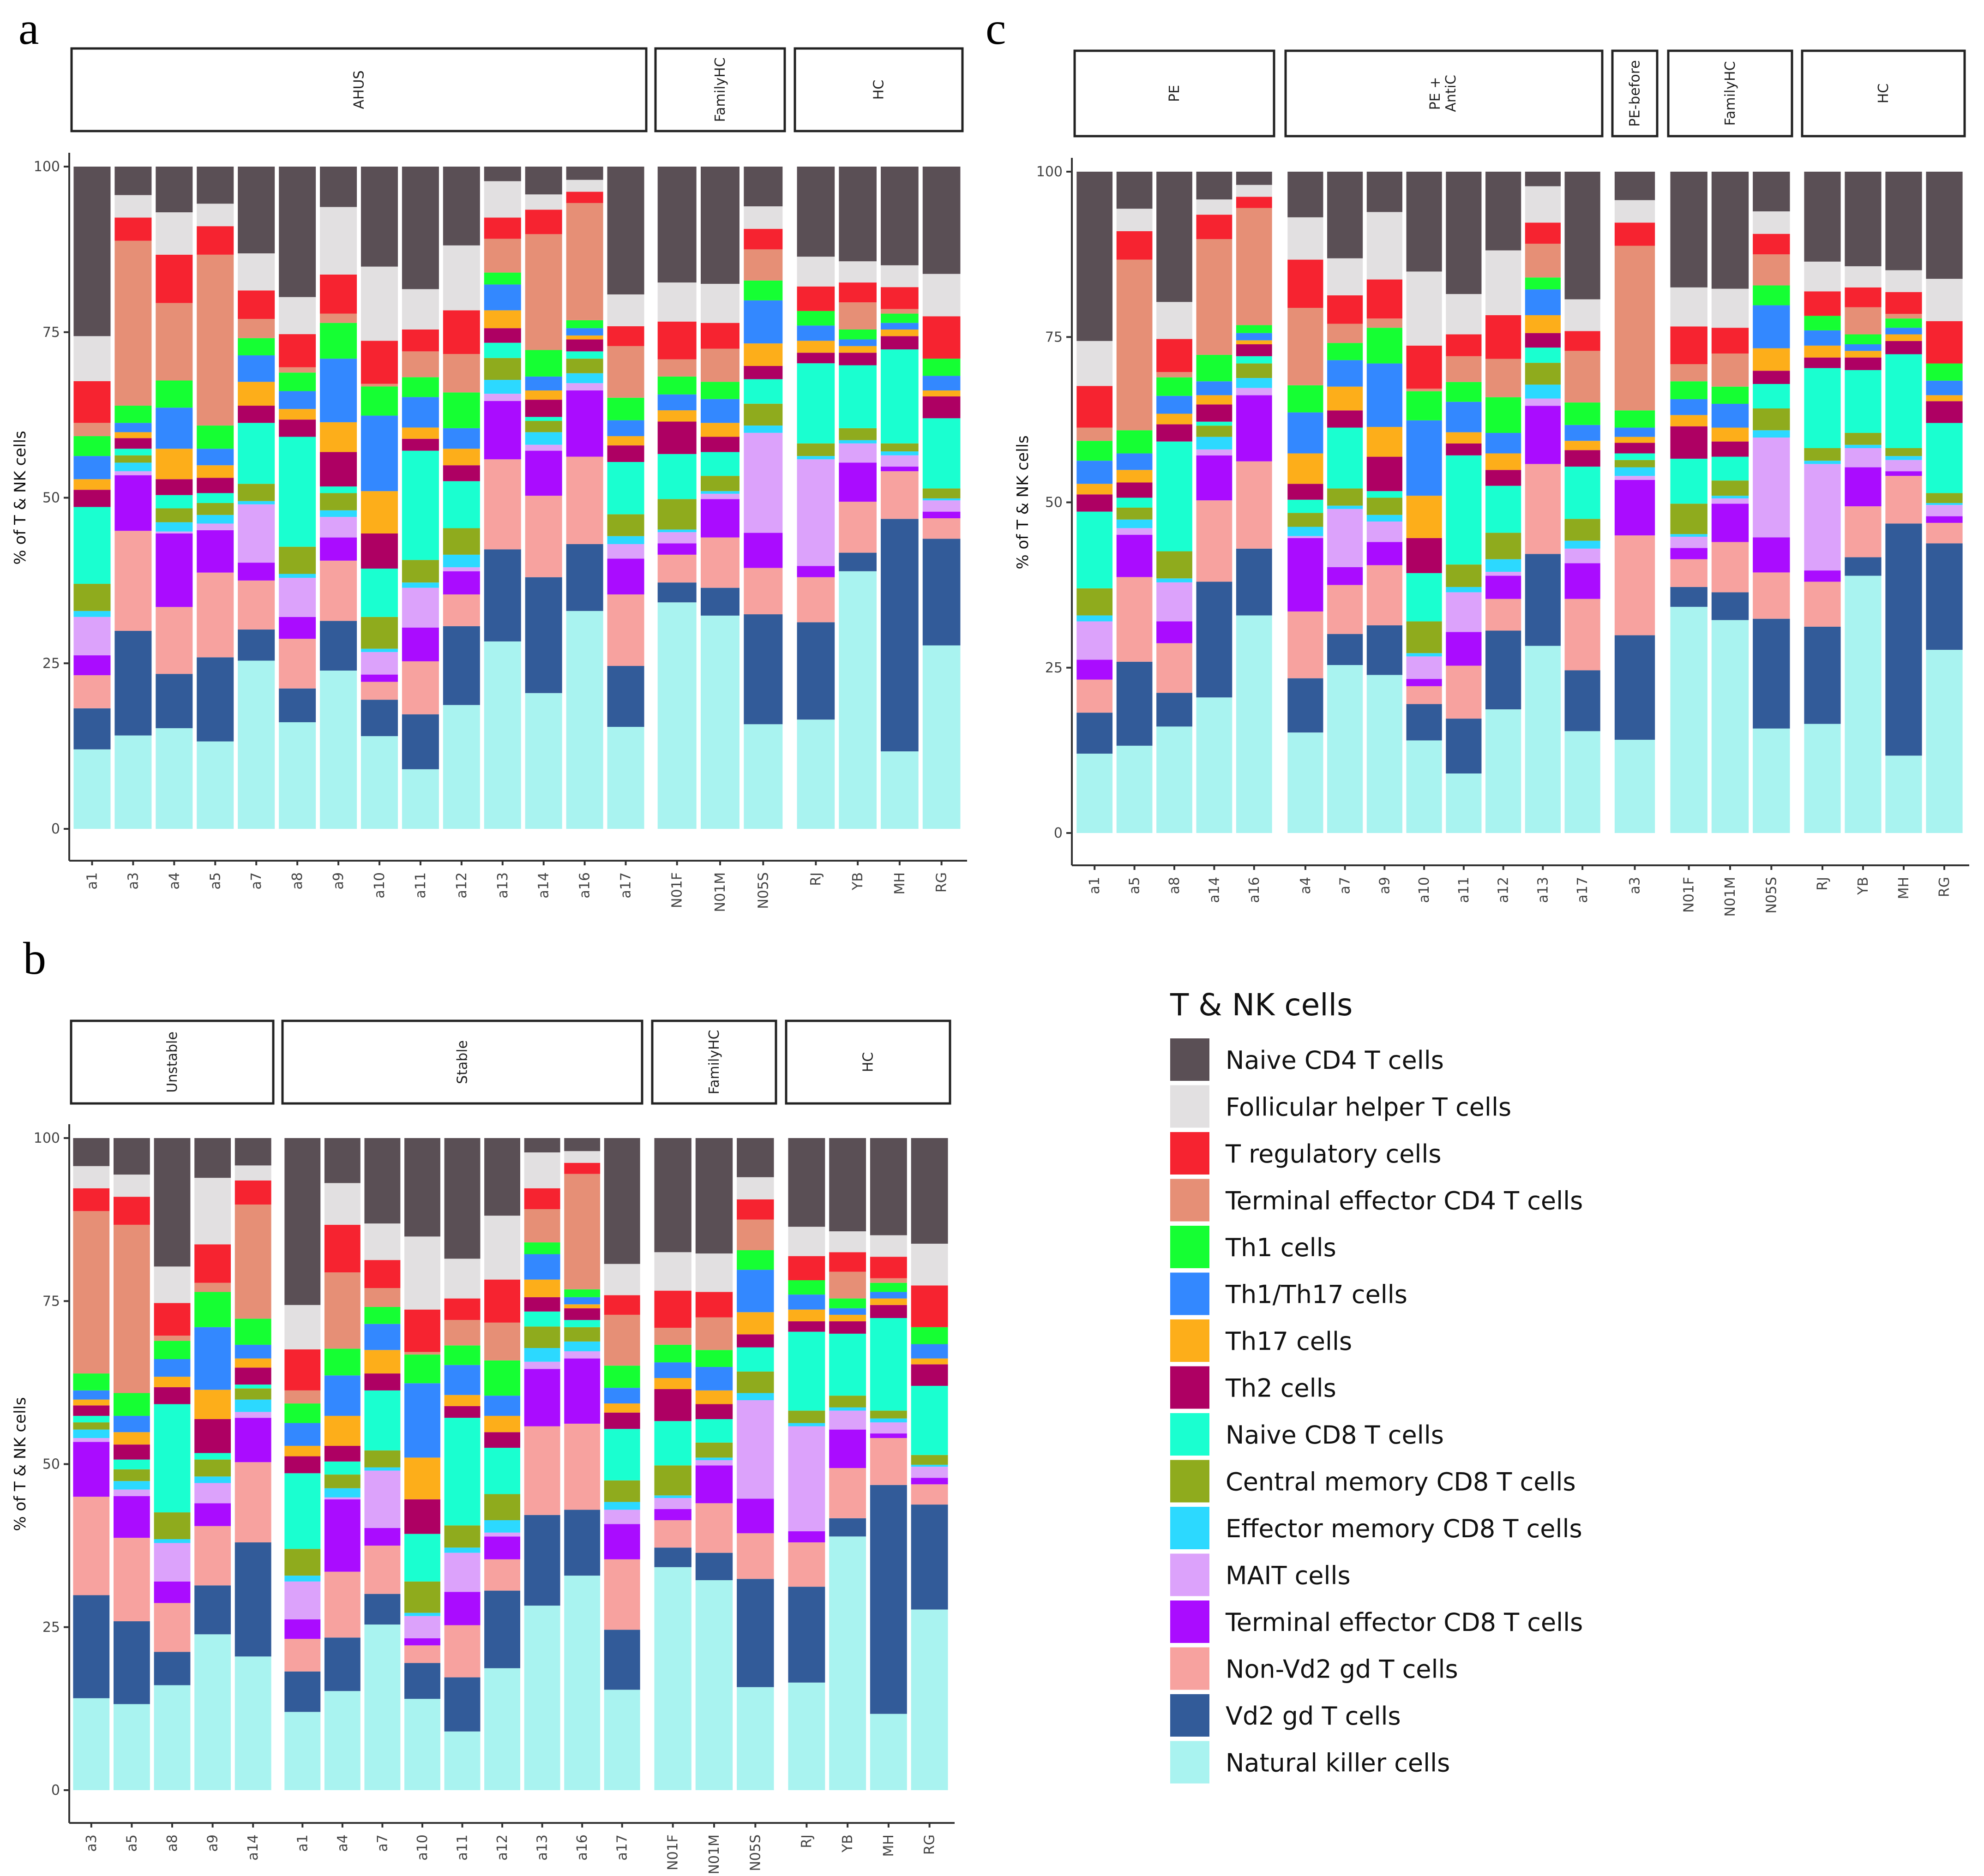 This screenshot has width=1984, height=1876. What do you see at coordinates (1404, 1201) in the screenshot?
I see `legend-label: Terminal effector CD4 T cells` at bounding box center [1404, 1201].